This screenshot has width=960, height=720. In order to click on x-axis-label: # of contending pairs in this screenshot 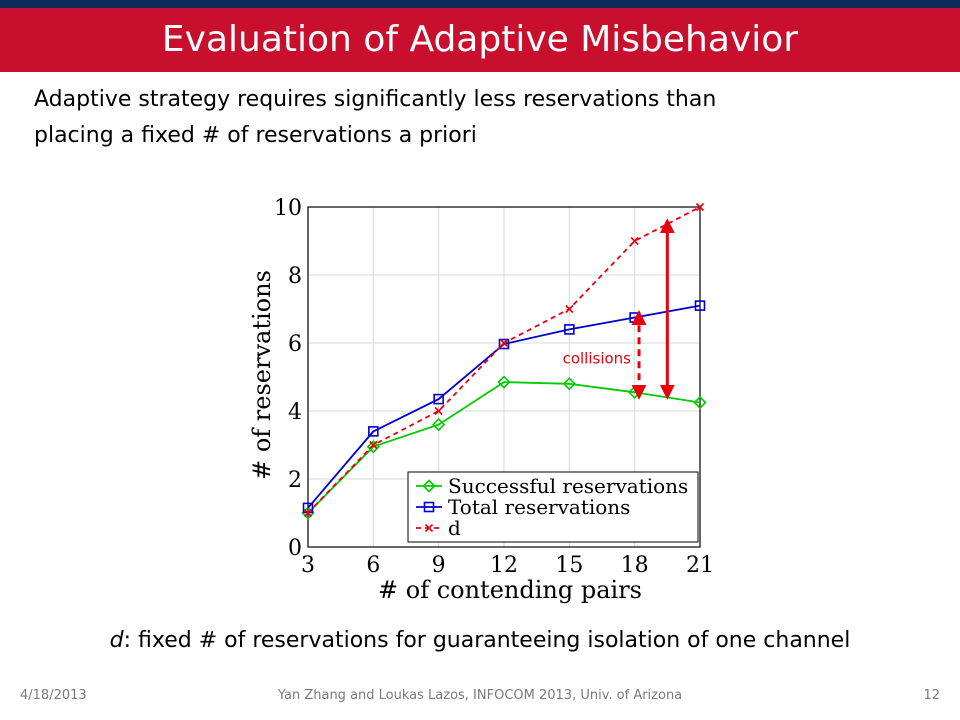, I will do `click(510, 590)`.